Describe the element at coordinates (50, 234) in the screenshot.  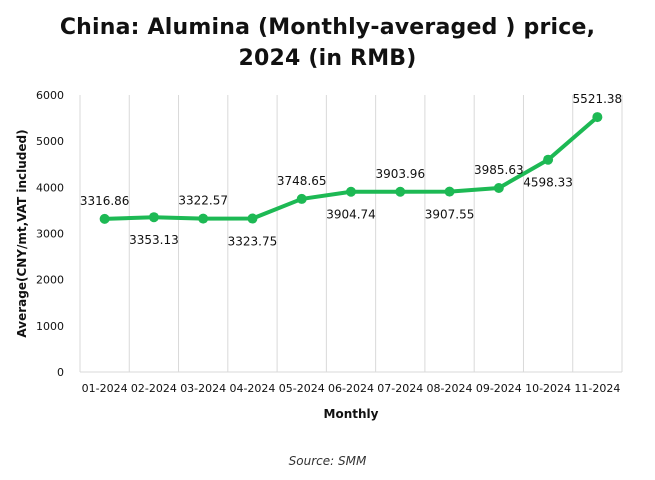
I see `y-tick-label: 3000` at that location.